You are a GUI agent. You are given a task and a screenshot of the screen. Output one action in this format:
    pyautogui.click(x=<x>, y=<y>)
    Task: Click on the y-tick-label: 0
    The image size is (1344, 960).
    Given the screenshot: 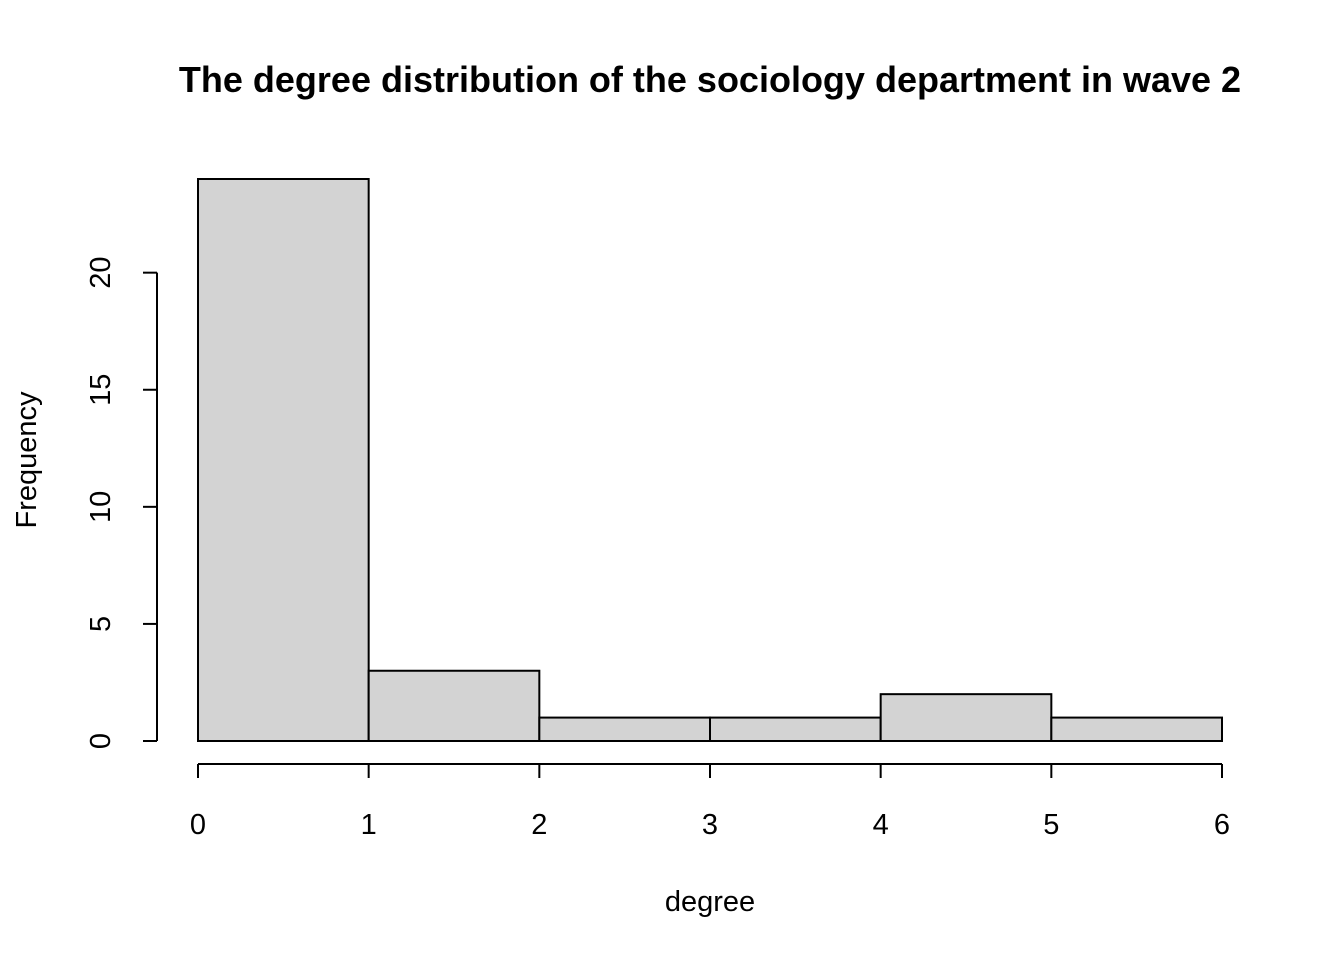 What is the action you would take?
    pyautogui.click(x=101, y=741)
    